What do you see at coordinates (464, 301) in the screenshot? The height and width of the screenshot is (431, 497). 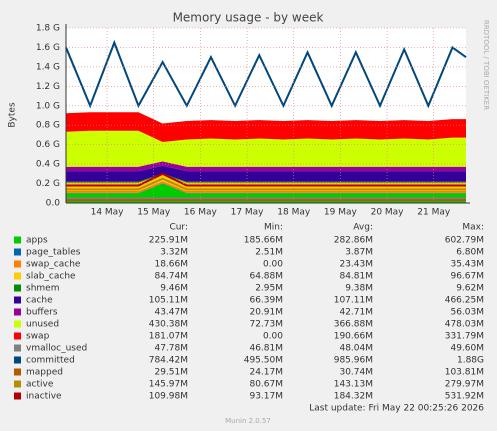 I see `stat-value: 466.25M` at bounding box center [464, 301].